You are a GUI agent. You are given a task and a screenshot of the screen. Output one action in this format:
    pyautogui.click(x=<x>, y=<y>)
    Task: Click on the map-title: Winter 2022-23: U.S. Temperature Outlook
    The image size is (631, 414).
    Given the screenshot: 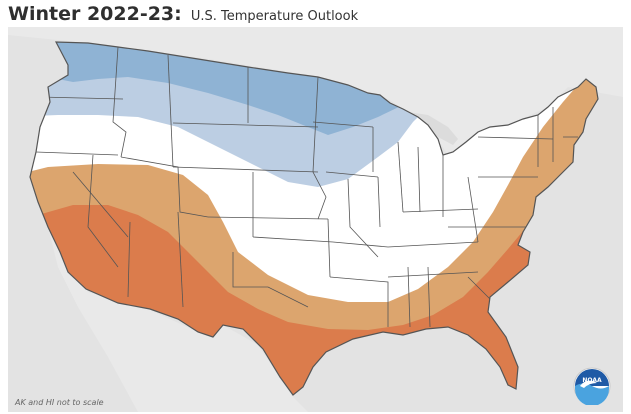 What is the action you would take?
    pyautogui.click(x=183, y=15)
    